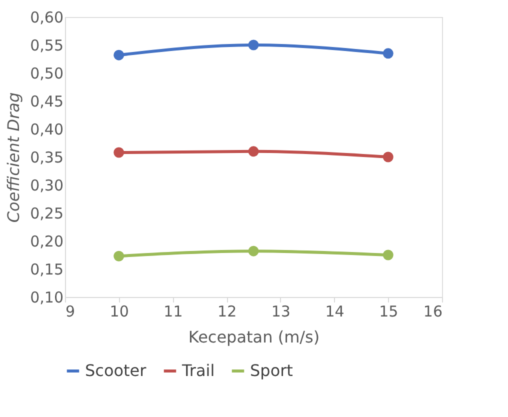 This screenshot has width=508, height=417. What do you see at coordinates (280, 311) in the screenshot?
I see `x-tick-label: 13` at bounding box center [280, 311].